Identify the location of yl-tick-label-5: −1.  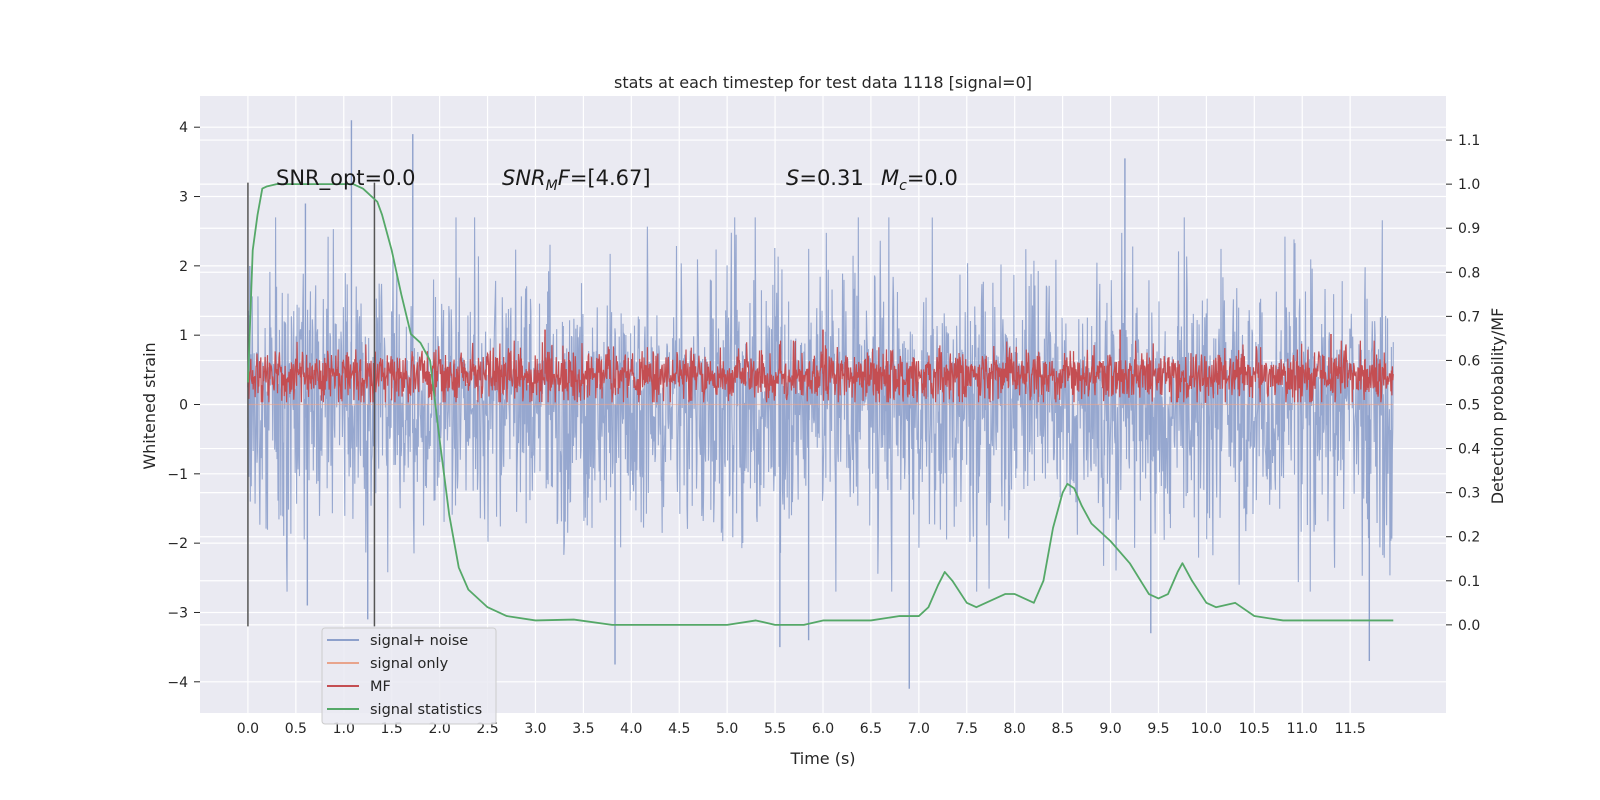
(177, 475).